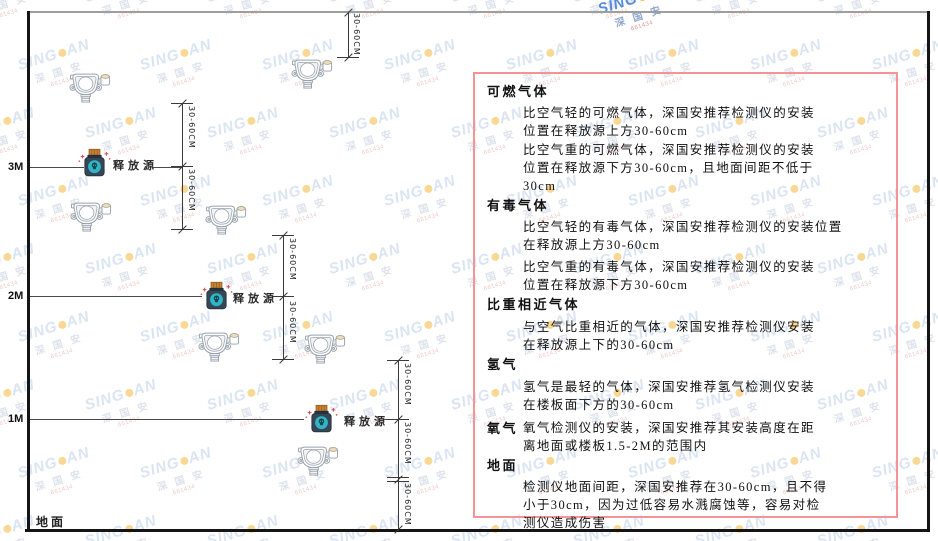  I want to click on panel-text-line: 位置在释放源下方30-60cm, so click(606, 285).